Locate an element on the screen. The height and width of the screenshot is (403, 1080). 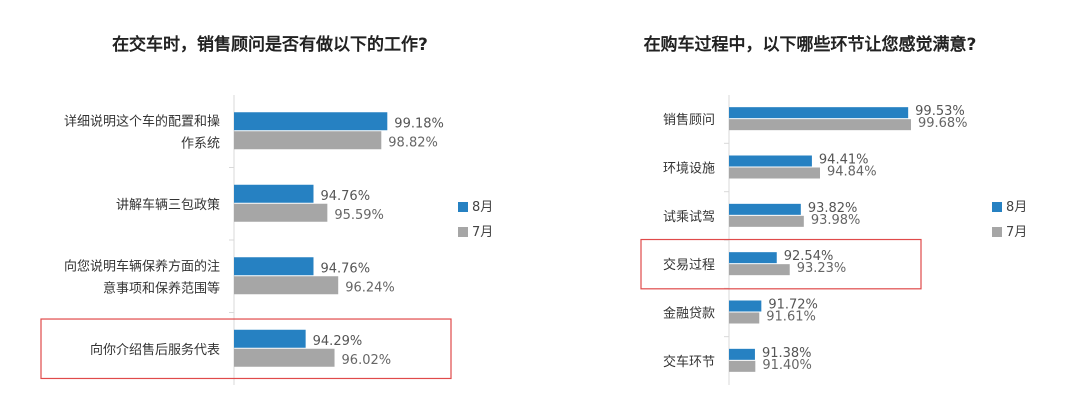
category-label: 销售顾问 is located at coordinates (689, 120).